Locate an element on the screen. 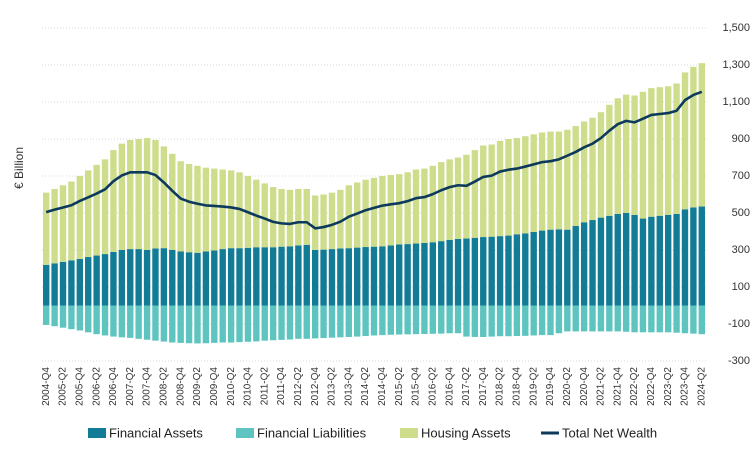 Image resolution: width=756 pixels, height=450 pixels. x-tick-label: 2011-Q4 is located at coordinates (281, 386).